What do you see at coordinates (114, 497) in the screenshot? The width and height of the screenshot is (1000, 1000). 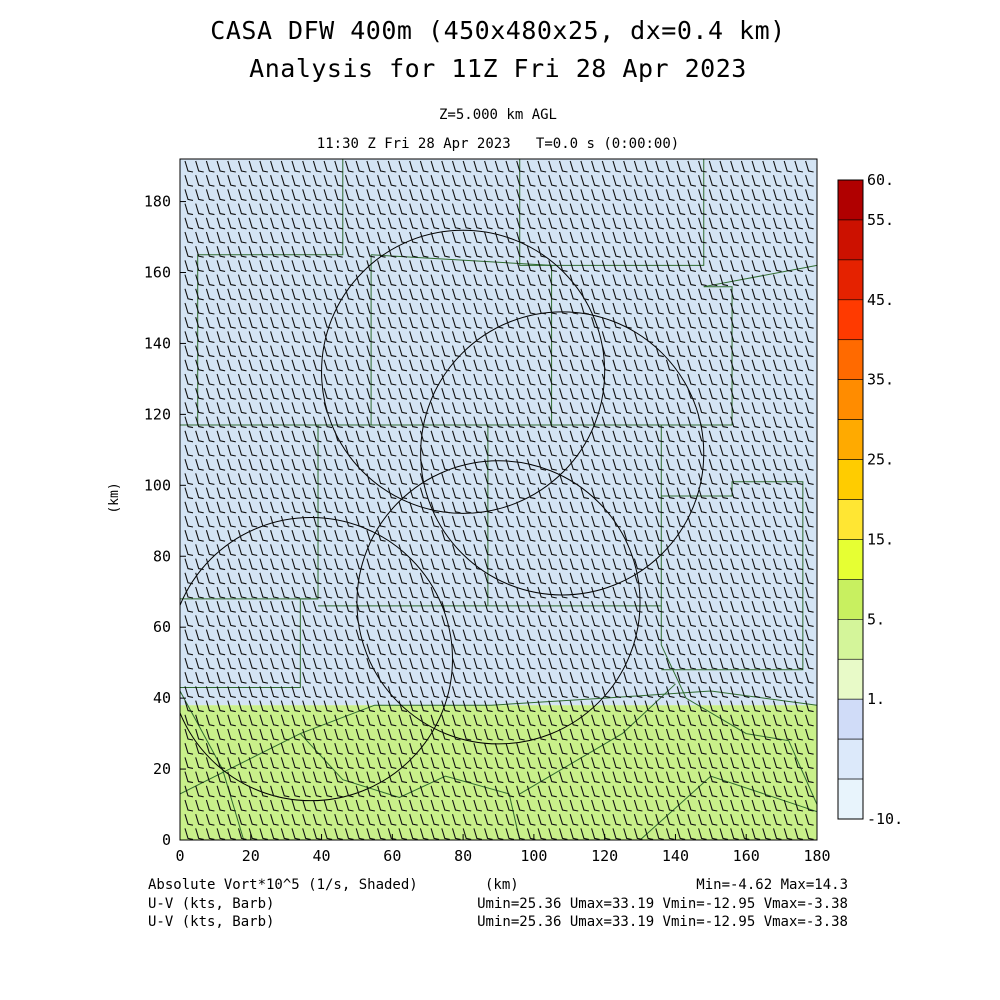 I see `y-axis-label: (km)` at bounding box center [114, 497].